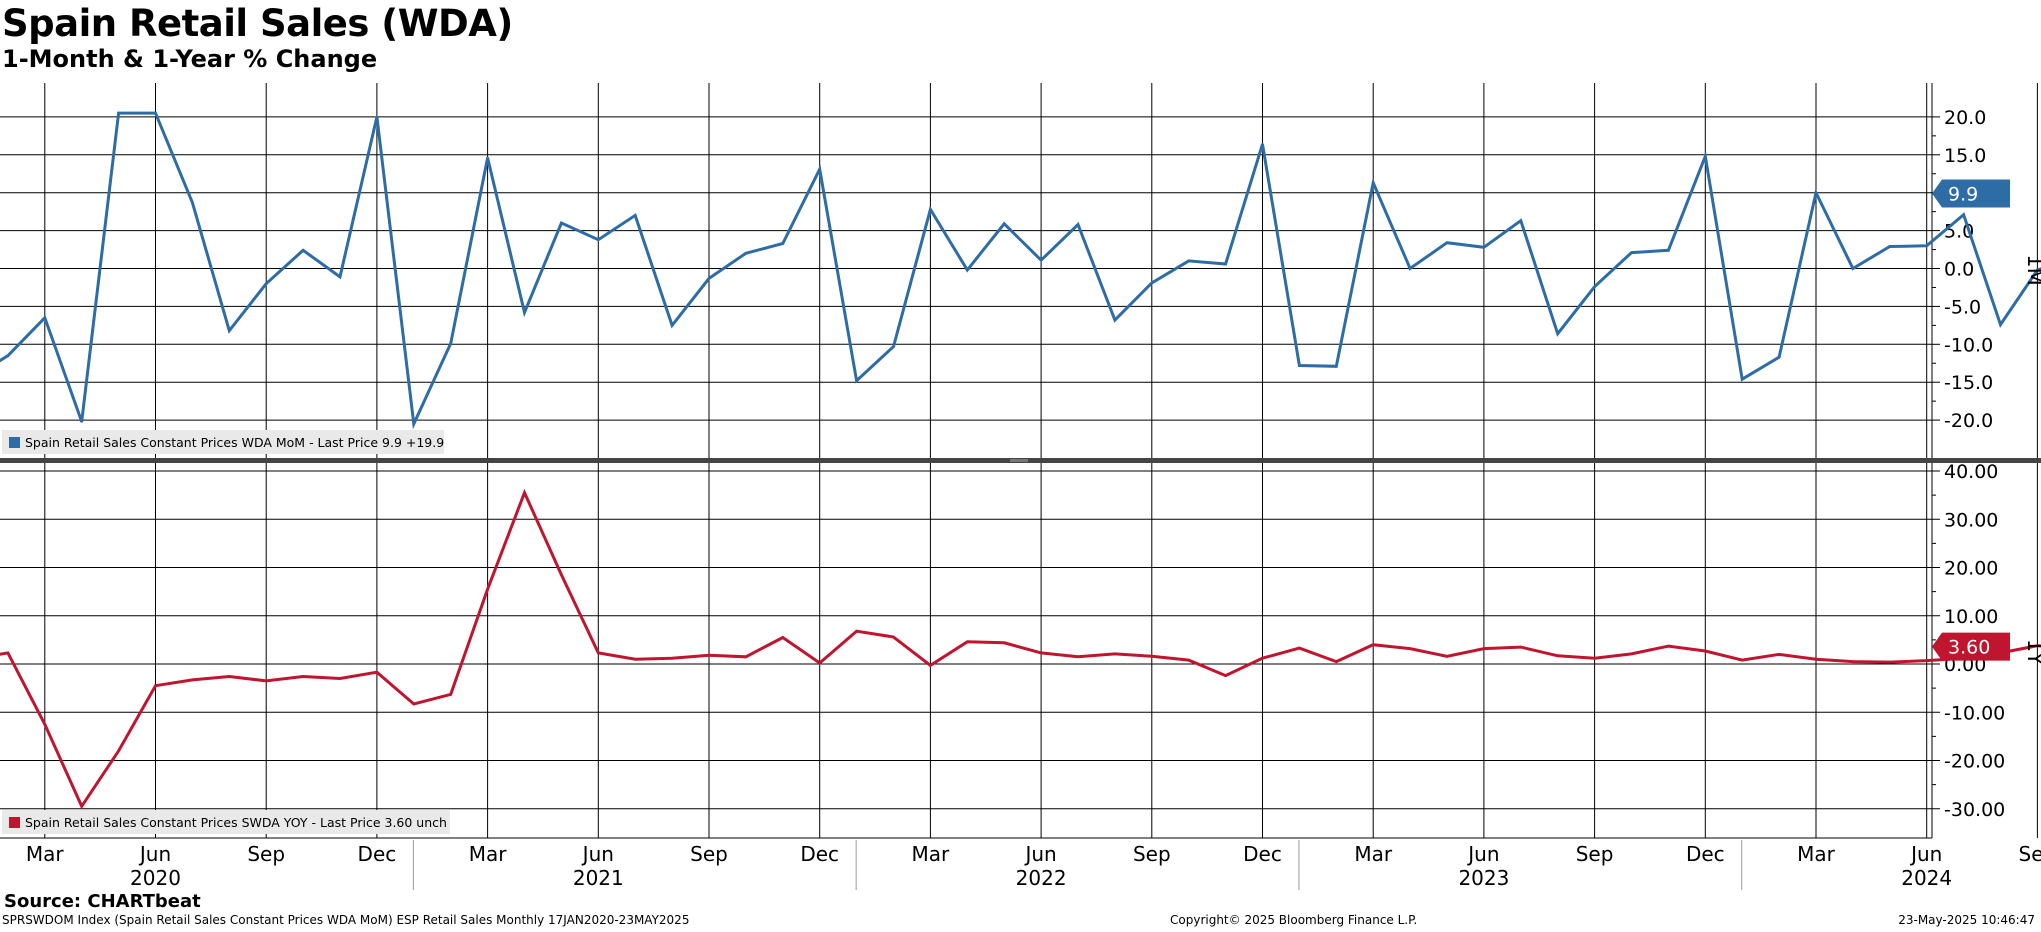 The width and height of the screenshot is (2041, 932). I want to click on y-tick-label: 0.0, so click(1959, 270).